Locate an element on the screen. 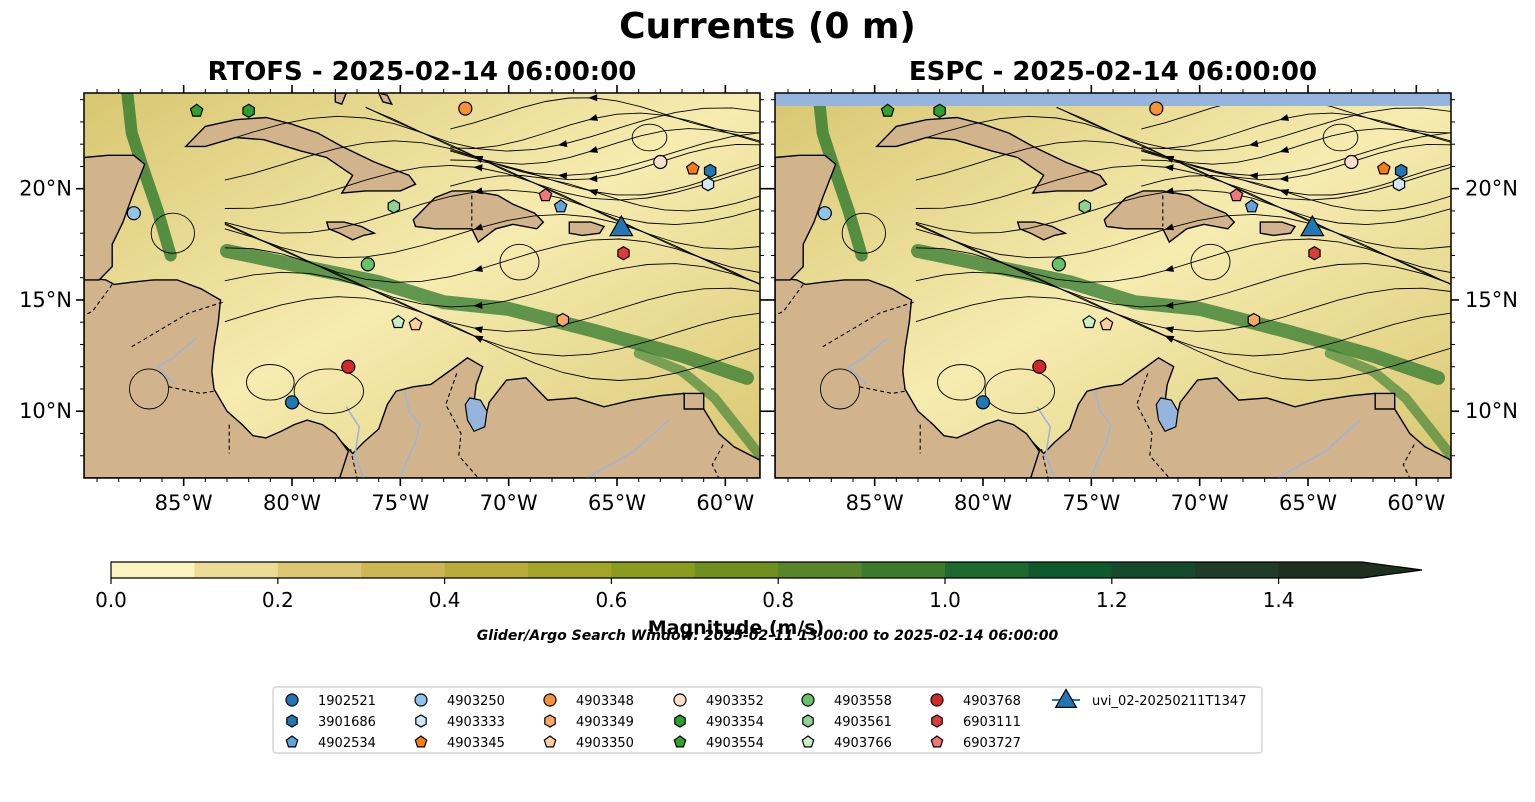 The width and height of the screenshot is (1535, 802). lat-label: 10°N is located at coordinates (1491, 411).